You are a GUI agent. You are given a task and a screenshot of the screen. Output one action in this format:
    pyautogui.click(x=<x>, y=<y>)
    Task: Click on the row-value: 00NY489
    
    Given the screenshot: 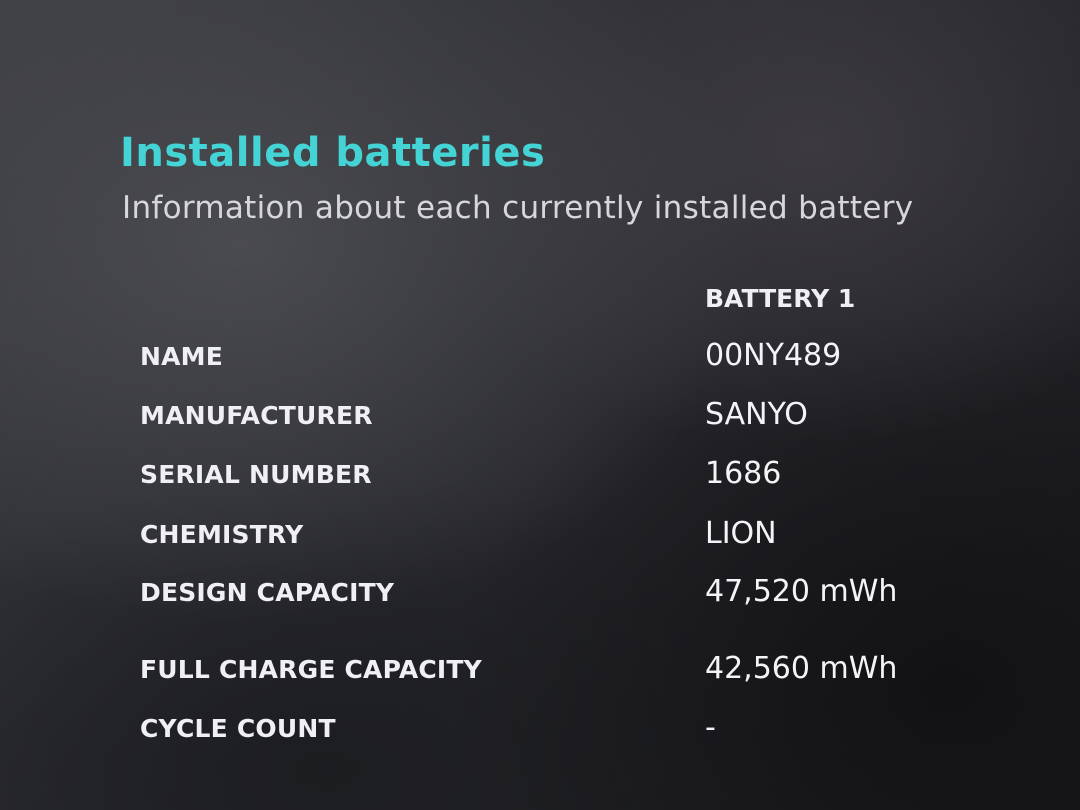 What is the action you would take?
    pyautogui.click(x=773, y=355)
    